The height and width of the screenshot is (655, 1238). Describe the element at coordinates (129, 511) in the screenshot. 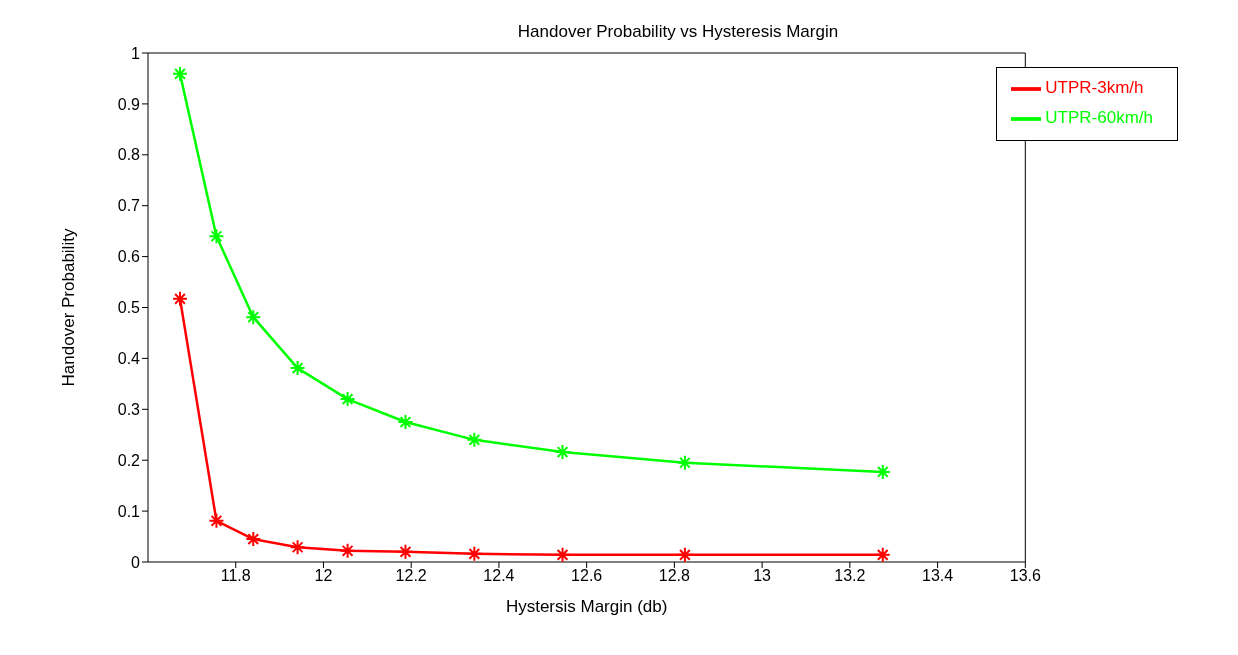

I see `y-tick-label: 0.1` at that location.